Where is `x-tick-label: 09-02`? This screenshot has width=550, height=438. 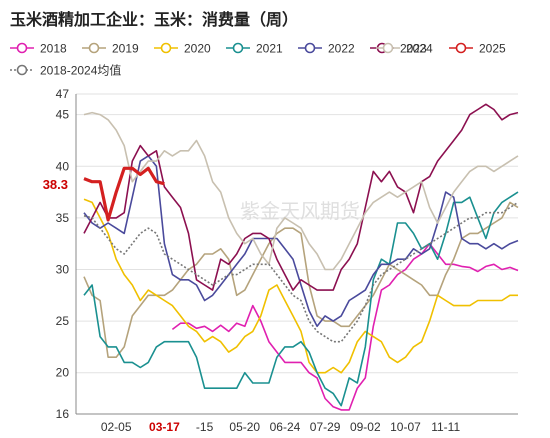
x-tick-label: 09-02 is located at coordinates (365, 427).